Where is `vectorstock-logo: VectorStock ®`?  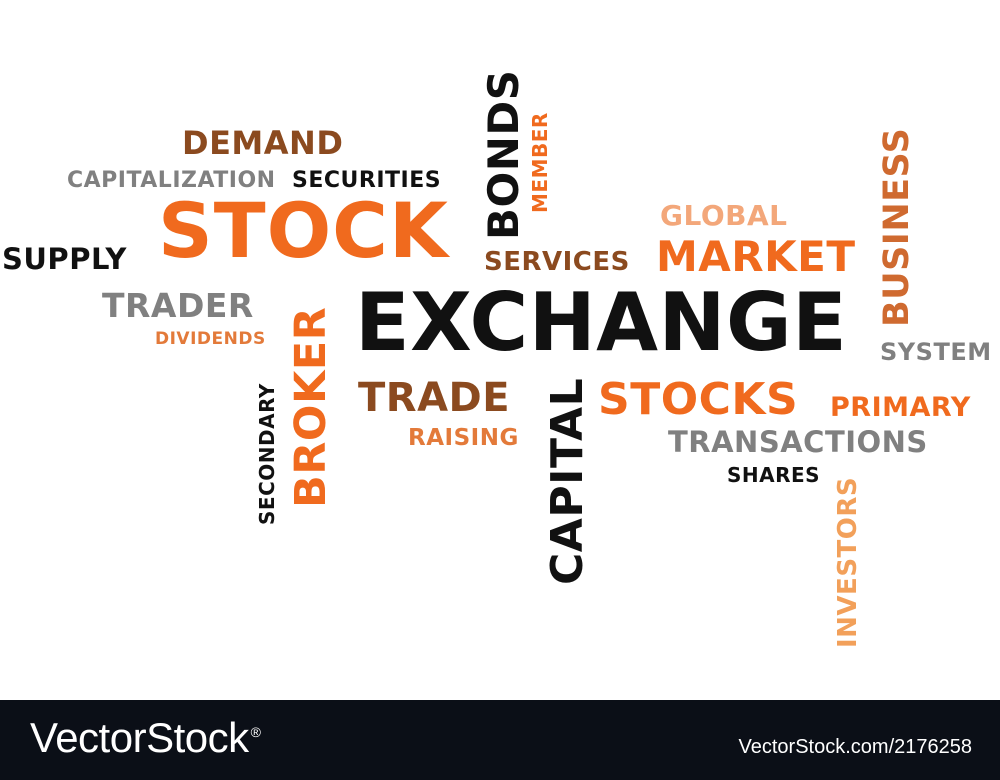 vectorstock-logo: VectorStock ® is located at coordinates (145, 738).